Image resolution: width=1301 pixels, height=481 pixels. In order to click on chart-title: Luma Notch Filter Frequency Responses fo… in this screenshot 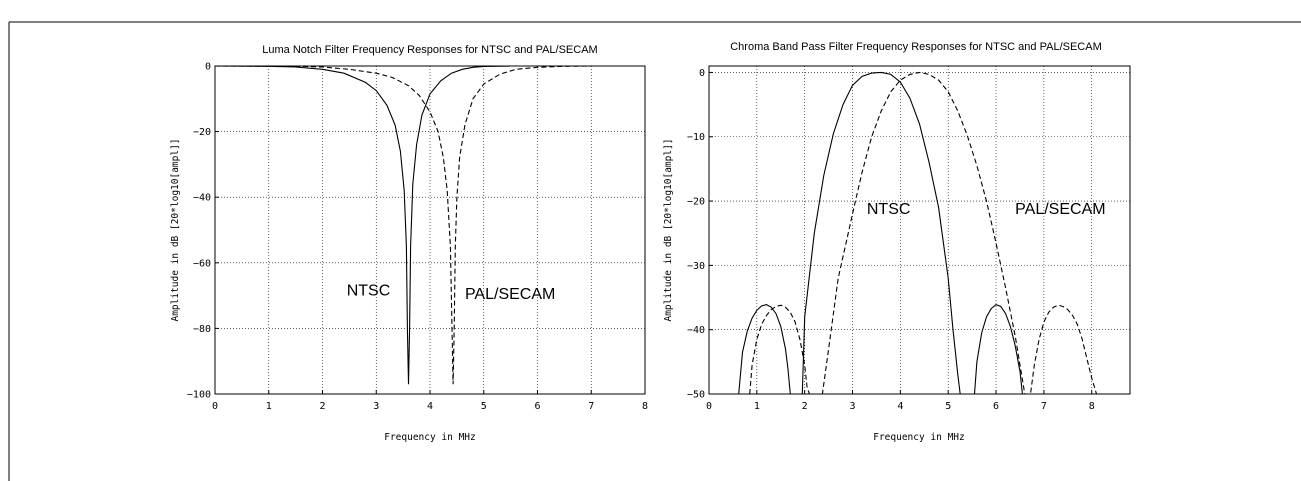, I will do `click(429, 50)`.